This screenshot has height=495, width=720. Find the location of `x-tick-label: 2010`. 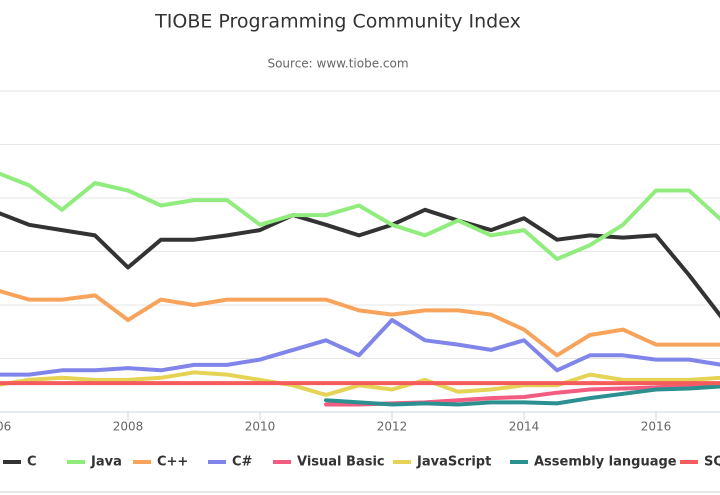

x-tick-label: 2010 is located at coordinates (260, 427).